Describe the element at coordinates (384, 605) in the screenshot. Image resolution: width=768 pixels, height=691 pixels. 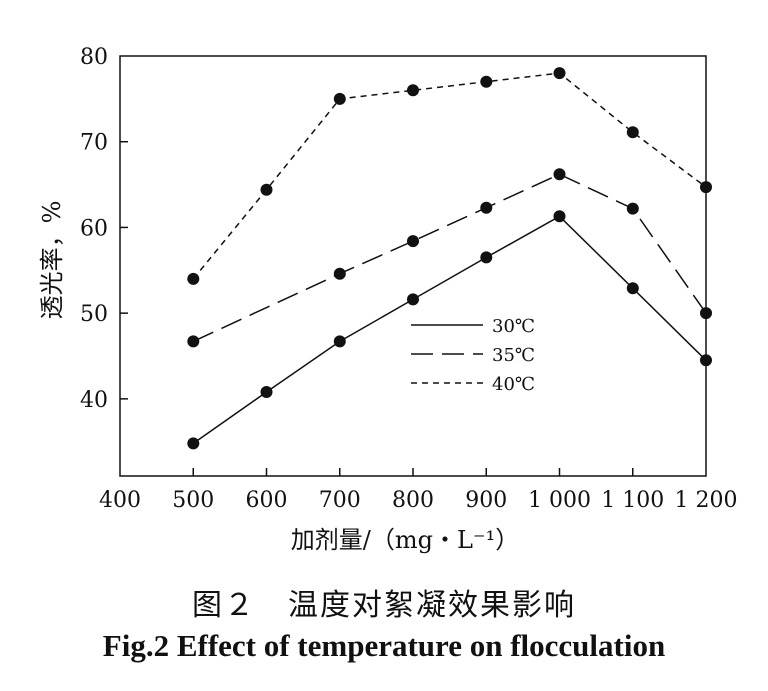
I see `figure-caption-chinese: 图２ 温度对絮凝效果影响` at that location.